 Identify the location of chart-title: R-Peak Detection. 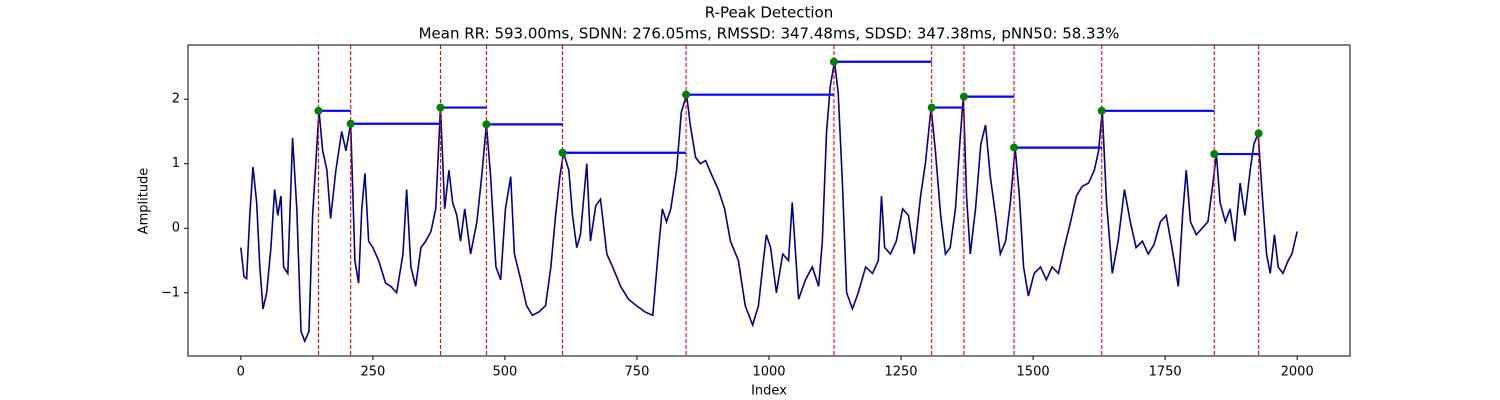
(769, 13).